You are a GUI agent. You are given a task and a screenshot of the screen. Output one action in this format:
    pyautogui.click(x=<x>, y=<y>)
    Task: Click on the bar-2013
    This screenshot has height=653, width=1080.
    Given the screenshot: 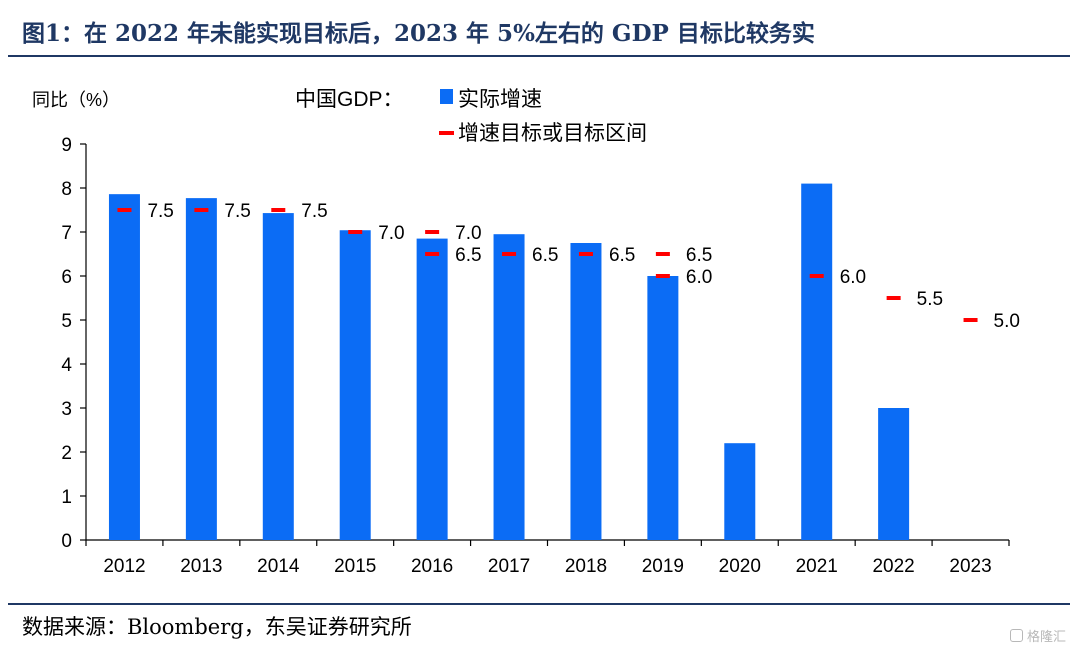 What is the action you would take?
    pyautogui.click(x=201, y=369)
    